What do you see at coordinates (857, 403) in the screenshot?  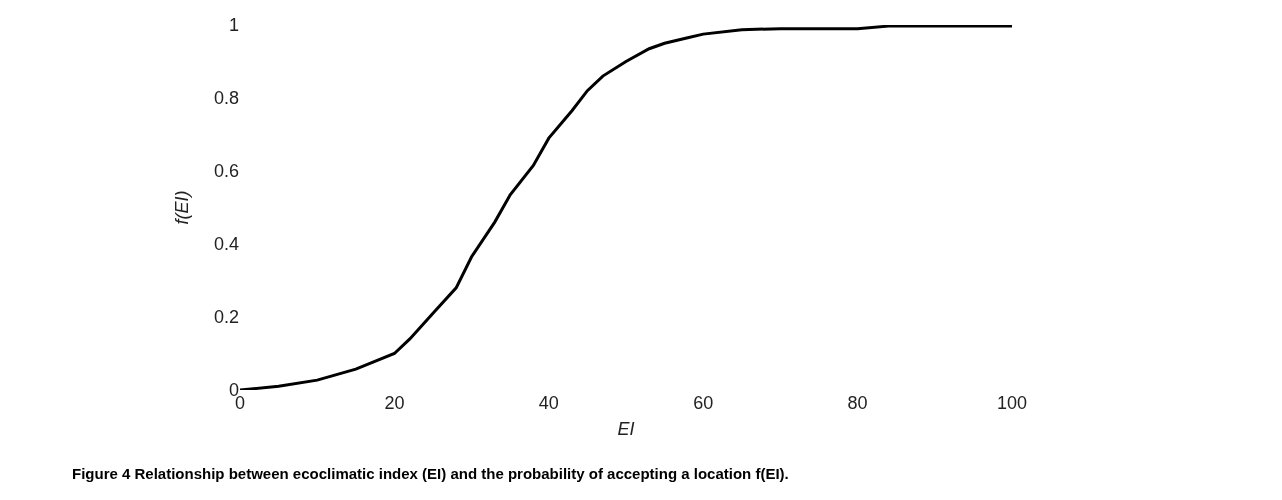 I see `x-tick-label: 80` at bounding box center [857, 403].